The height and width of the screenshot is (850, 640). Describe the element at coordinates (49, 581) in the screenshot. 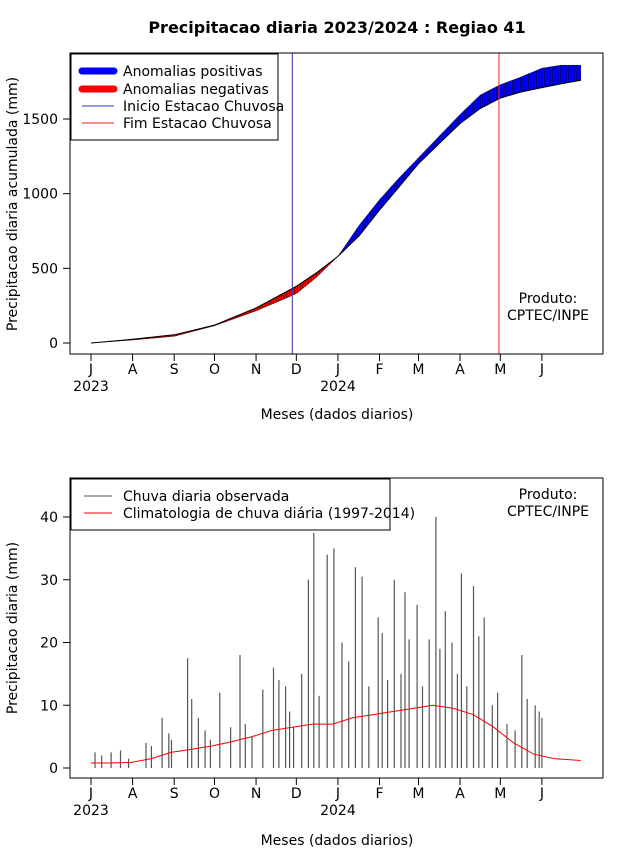

I see `y-tick-label: 30` at that location.